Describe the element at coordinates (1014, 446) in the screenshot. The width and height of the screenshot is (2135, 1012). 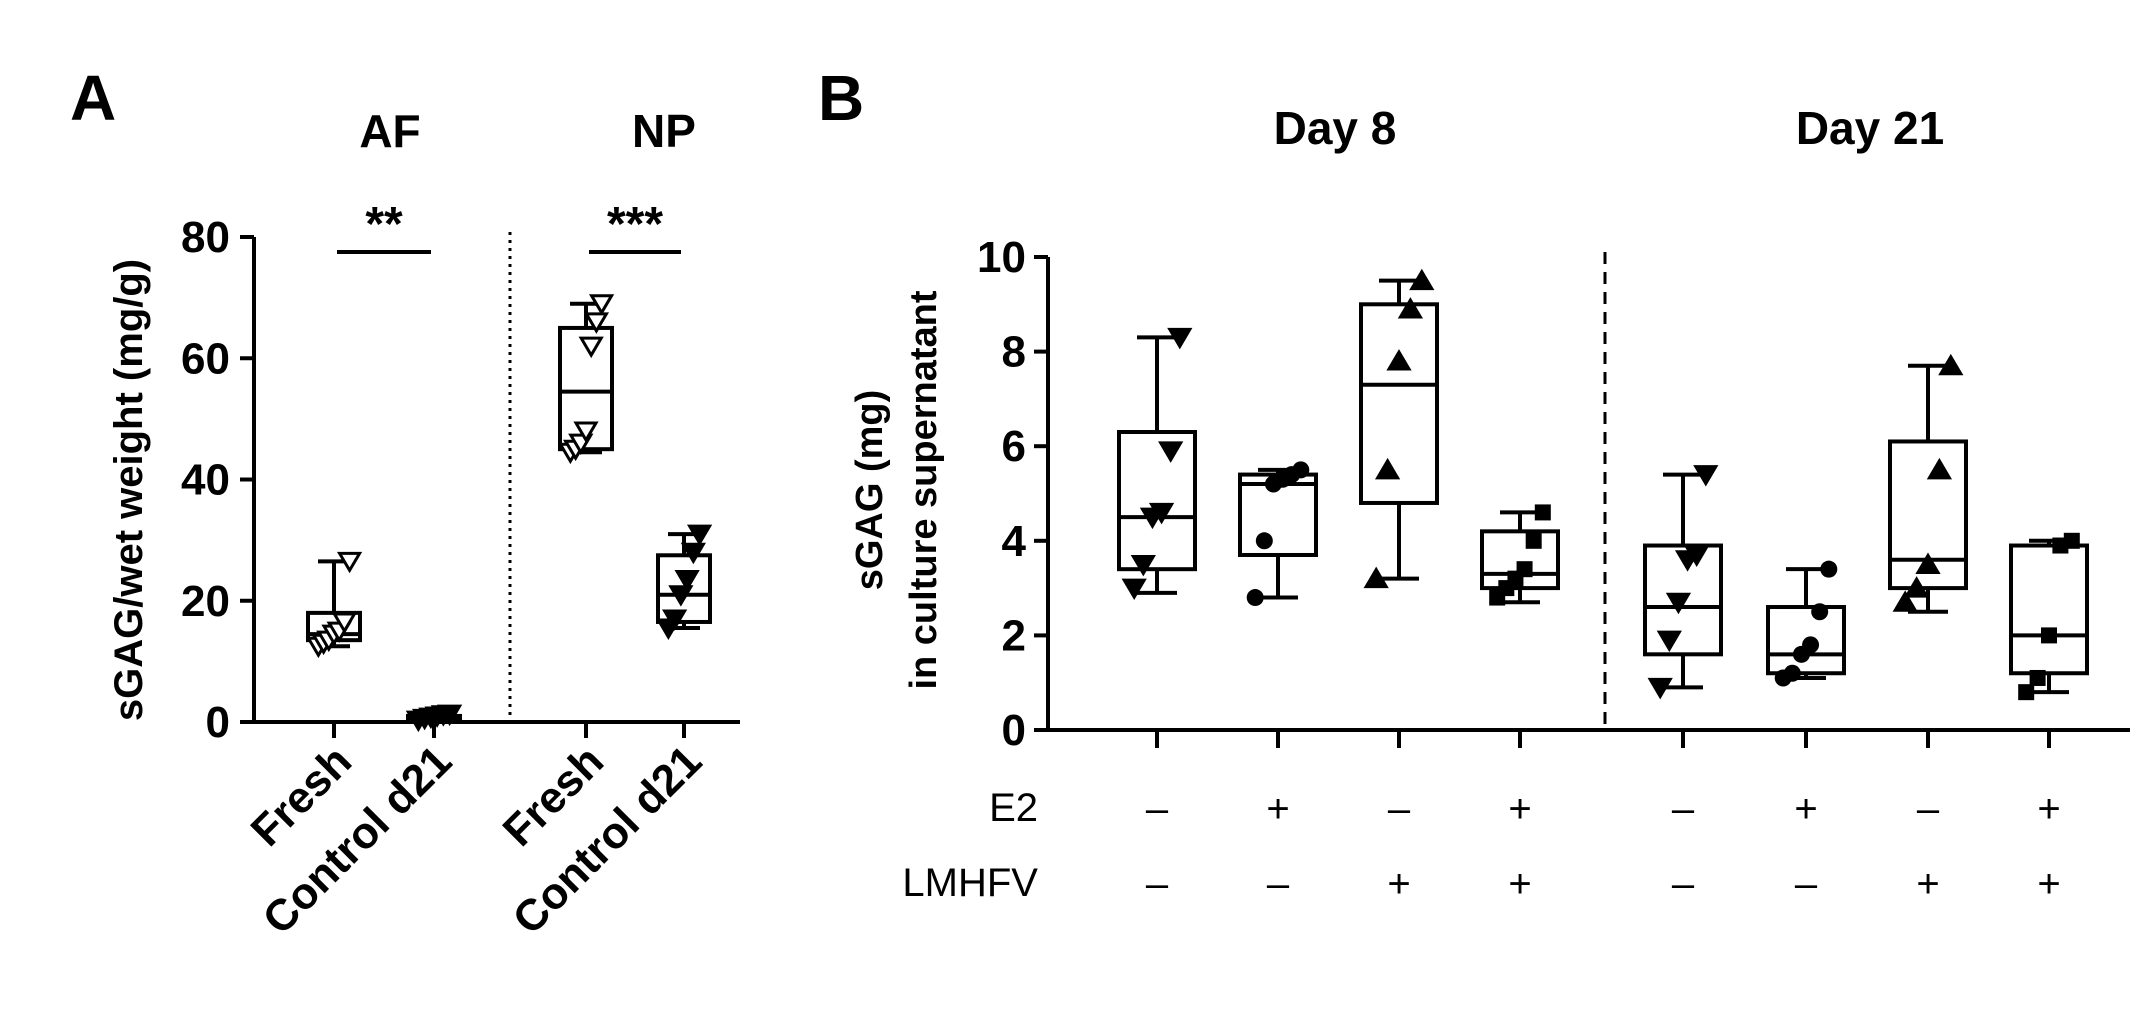
I see `panel-b-y-tick-label: 6` at that location.